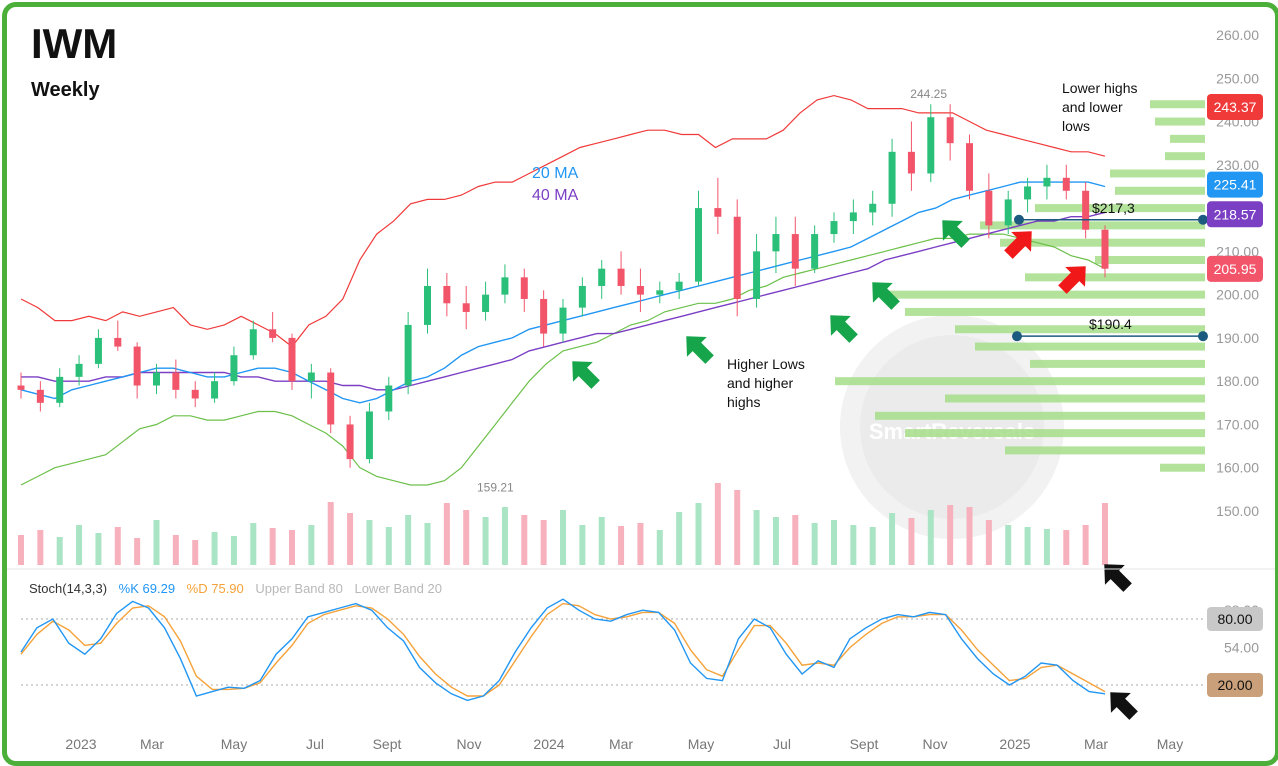  What do you see at coordinates (495, 488) in the screenshot?
I see `low-label: 159.21` at bounding box center [495, 488].